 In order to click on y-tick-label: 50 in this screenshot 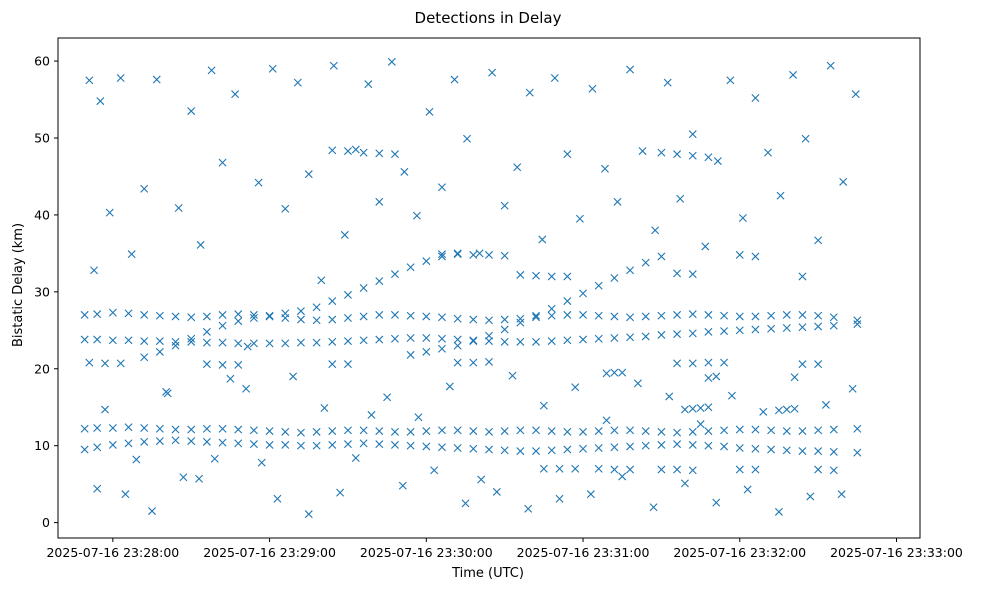, I will do `click(42, 138)`.